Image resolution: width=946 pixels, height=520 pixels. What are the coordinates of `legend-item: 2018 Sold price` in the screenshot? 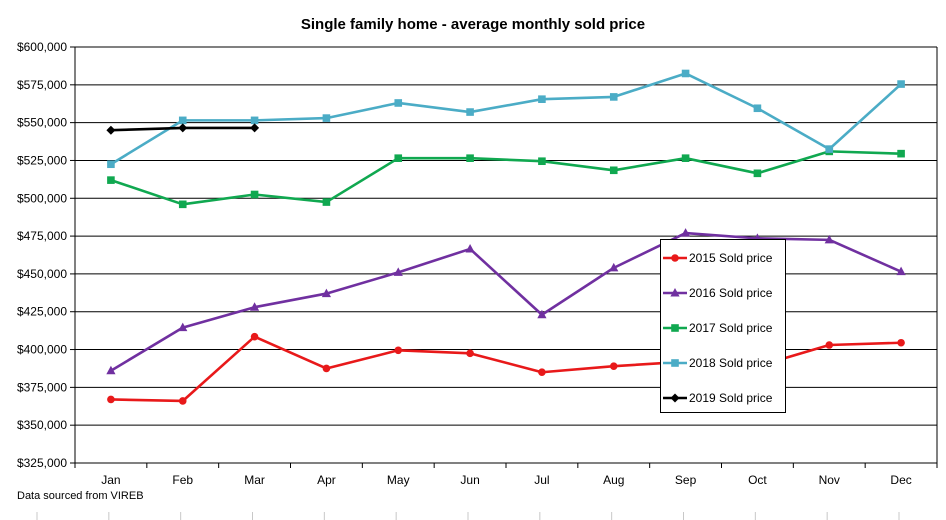 It's located at (723, 363).